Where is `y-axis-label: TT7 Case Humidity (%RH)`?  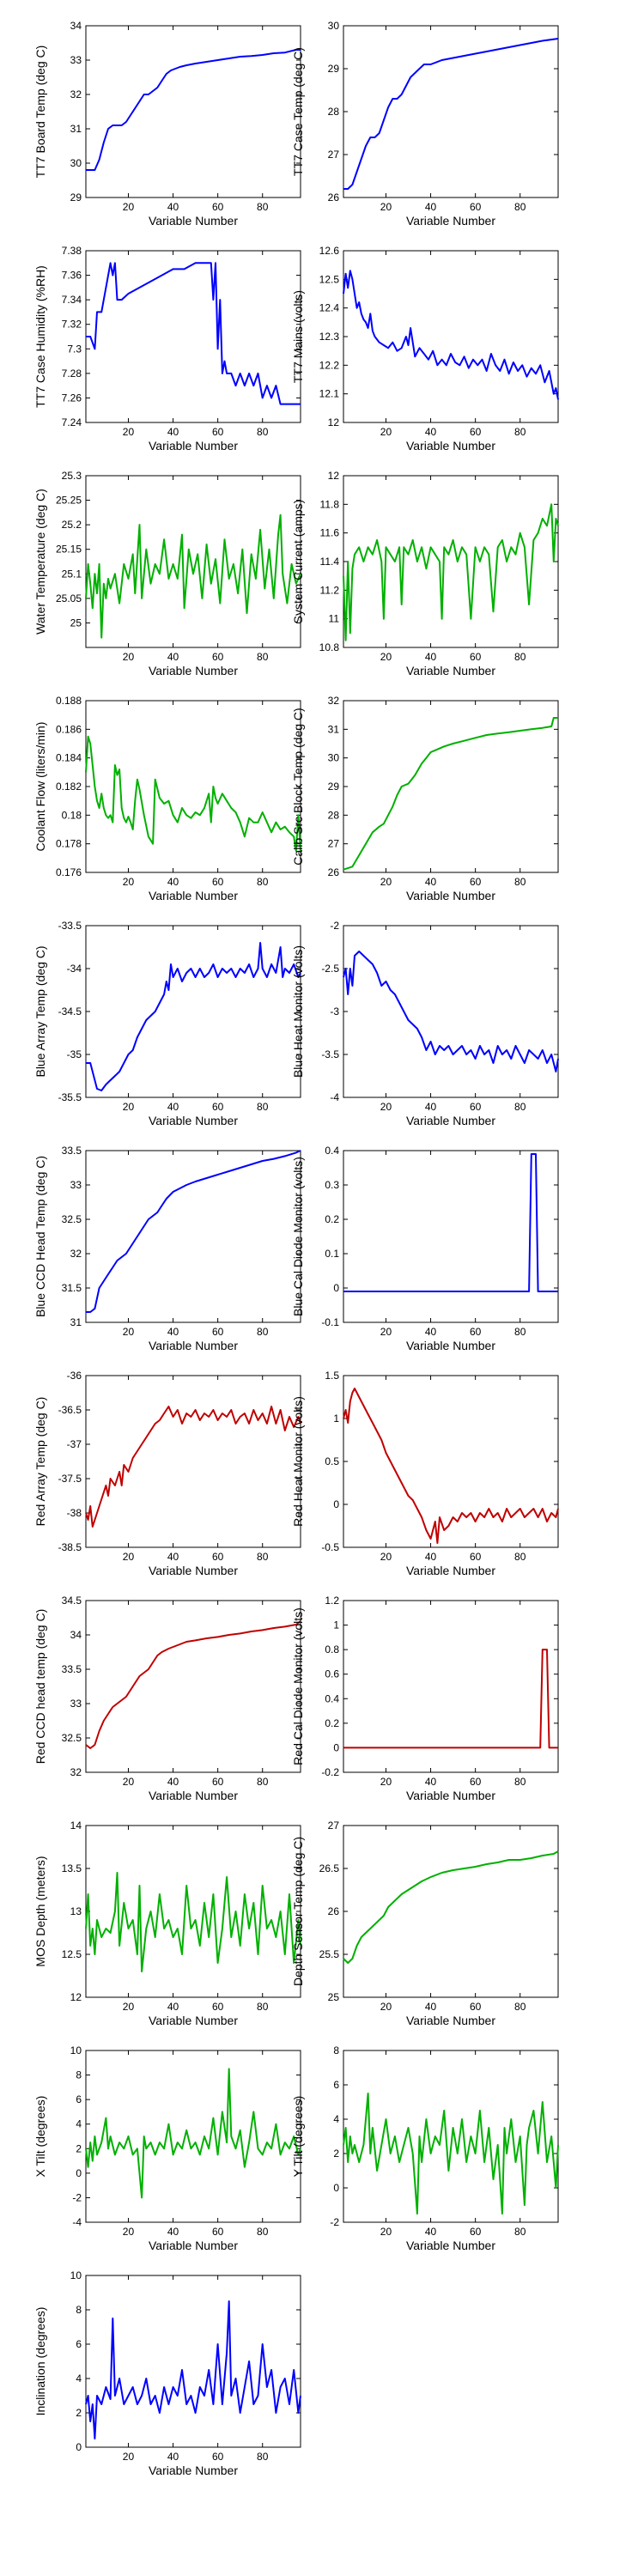
y-axis-label: TT7 Case Humidity (%RH) is located at coordinates (40, 336).